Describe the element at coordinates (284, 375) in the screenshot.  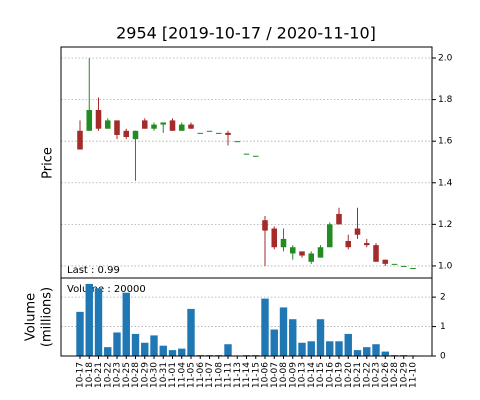
I see `x-tick-label: 10-08` at that location.